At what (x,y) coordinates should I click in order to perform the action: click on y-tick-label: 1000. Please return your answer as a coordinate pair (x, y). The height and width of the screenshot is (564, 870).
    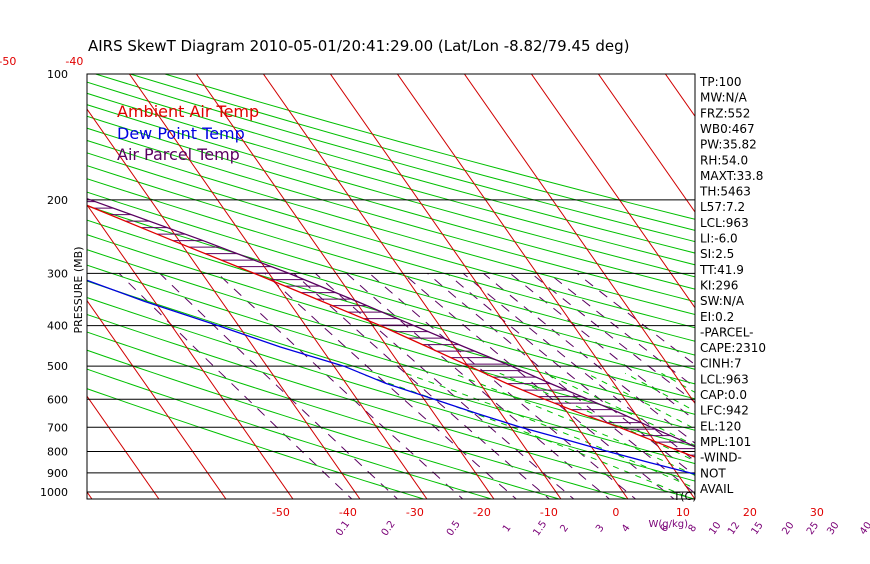
    Looking at the image, I should click on (54, 492).